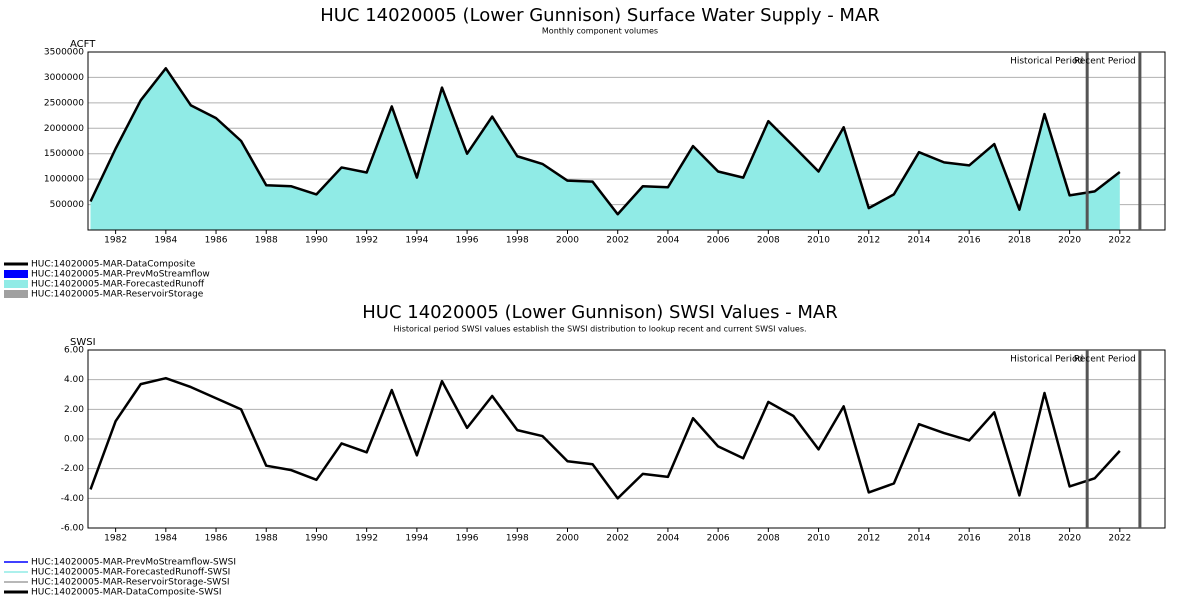  What do you see at coordinates (120, 275) in the screenshot?
I see `legend-label: HUC:14020005-MAR-PrevMoStreamflow` at bounding box center [120, 275].